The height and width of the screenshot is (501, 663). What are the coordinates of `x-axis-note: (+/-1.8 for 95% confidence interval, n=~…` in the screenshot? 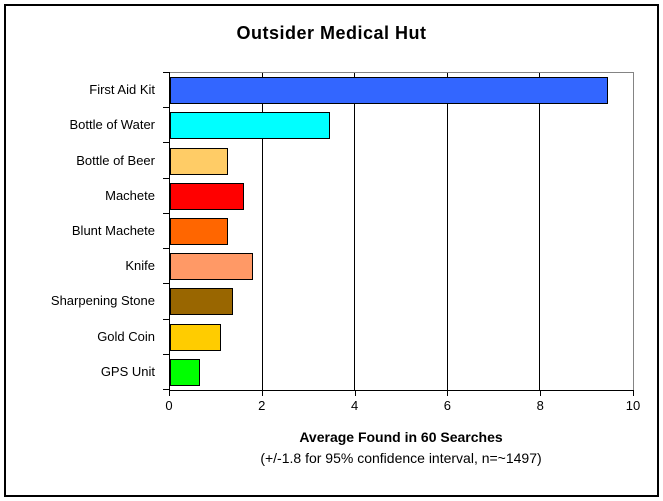 It's located at (401, 458).